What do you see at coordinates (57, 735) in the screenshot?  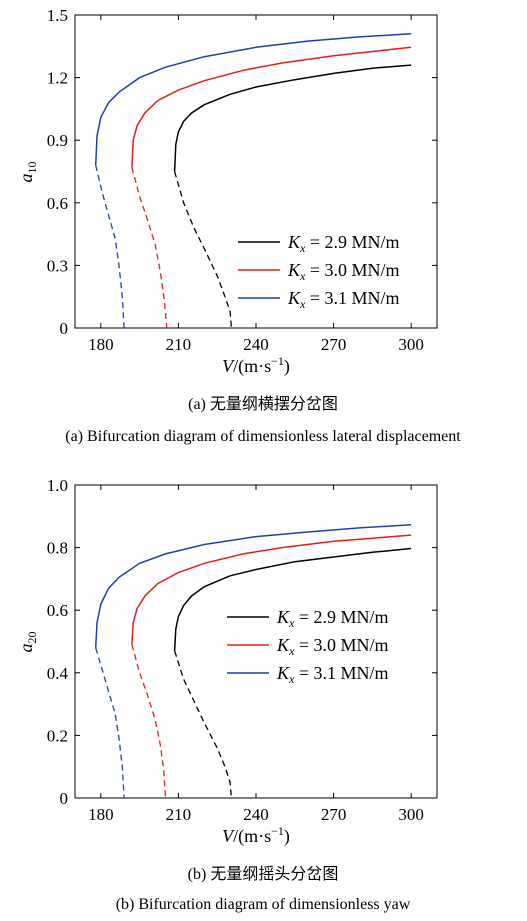 I see `y-tick-label: 0.2` at bounding box center [57, 735].